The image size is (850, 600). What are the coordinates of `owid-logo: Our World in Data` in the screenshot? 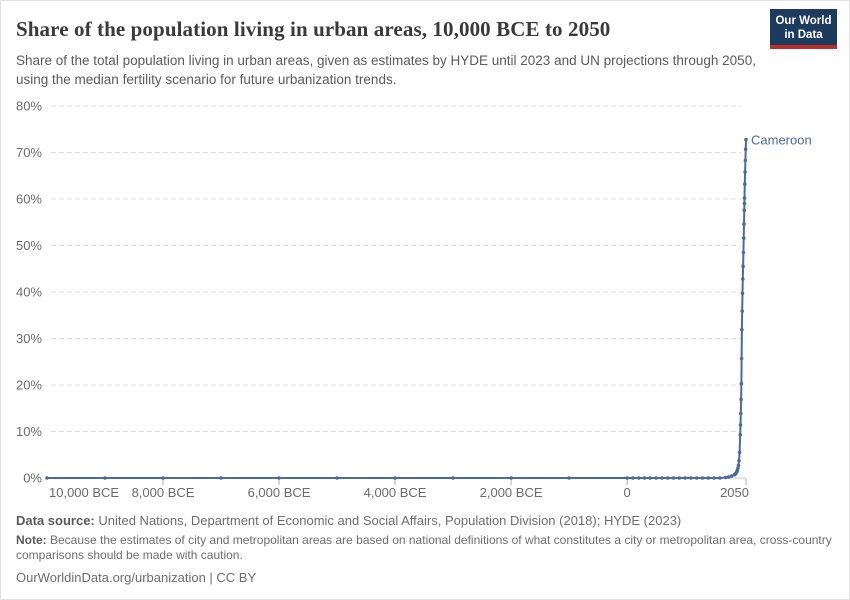 It's located at (803, 29).